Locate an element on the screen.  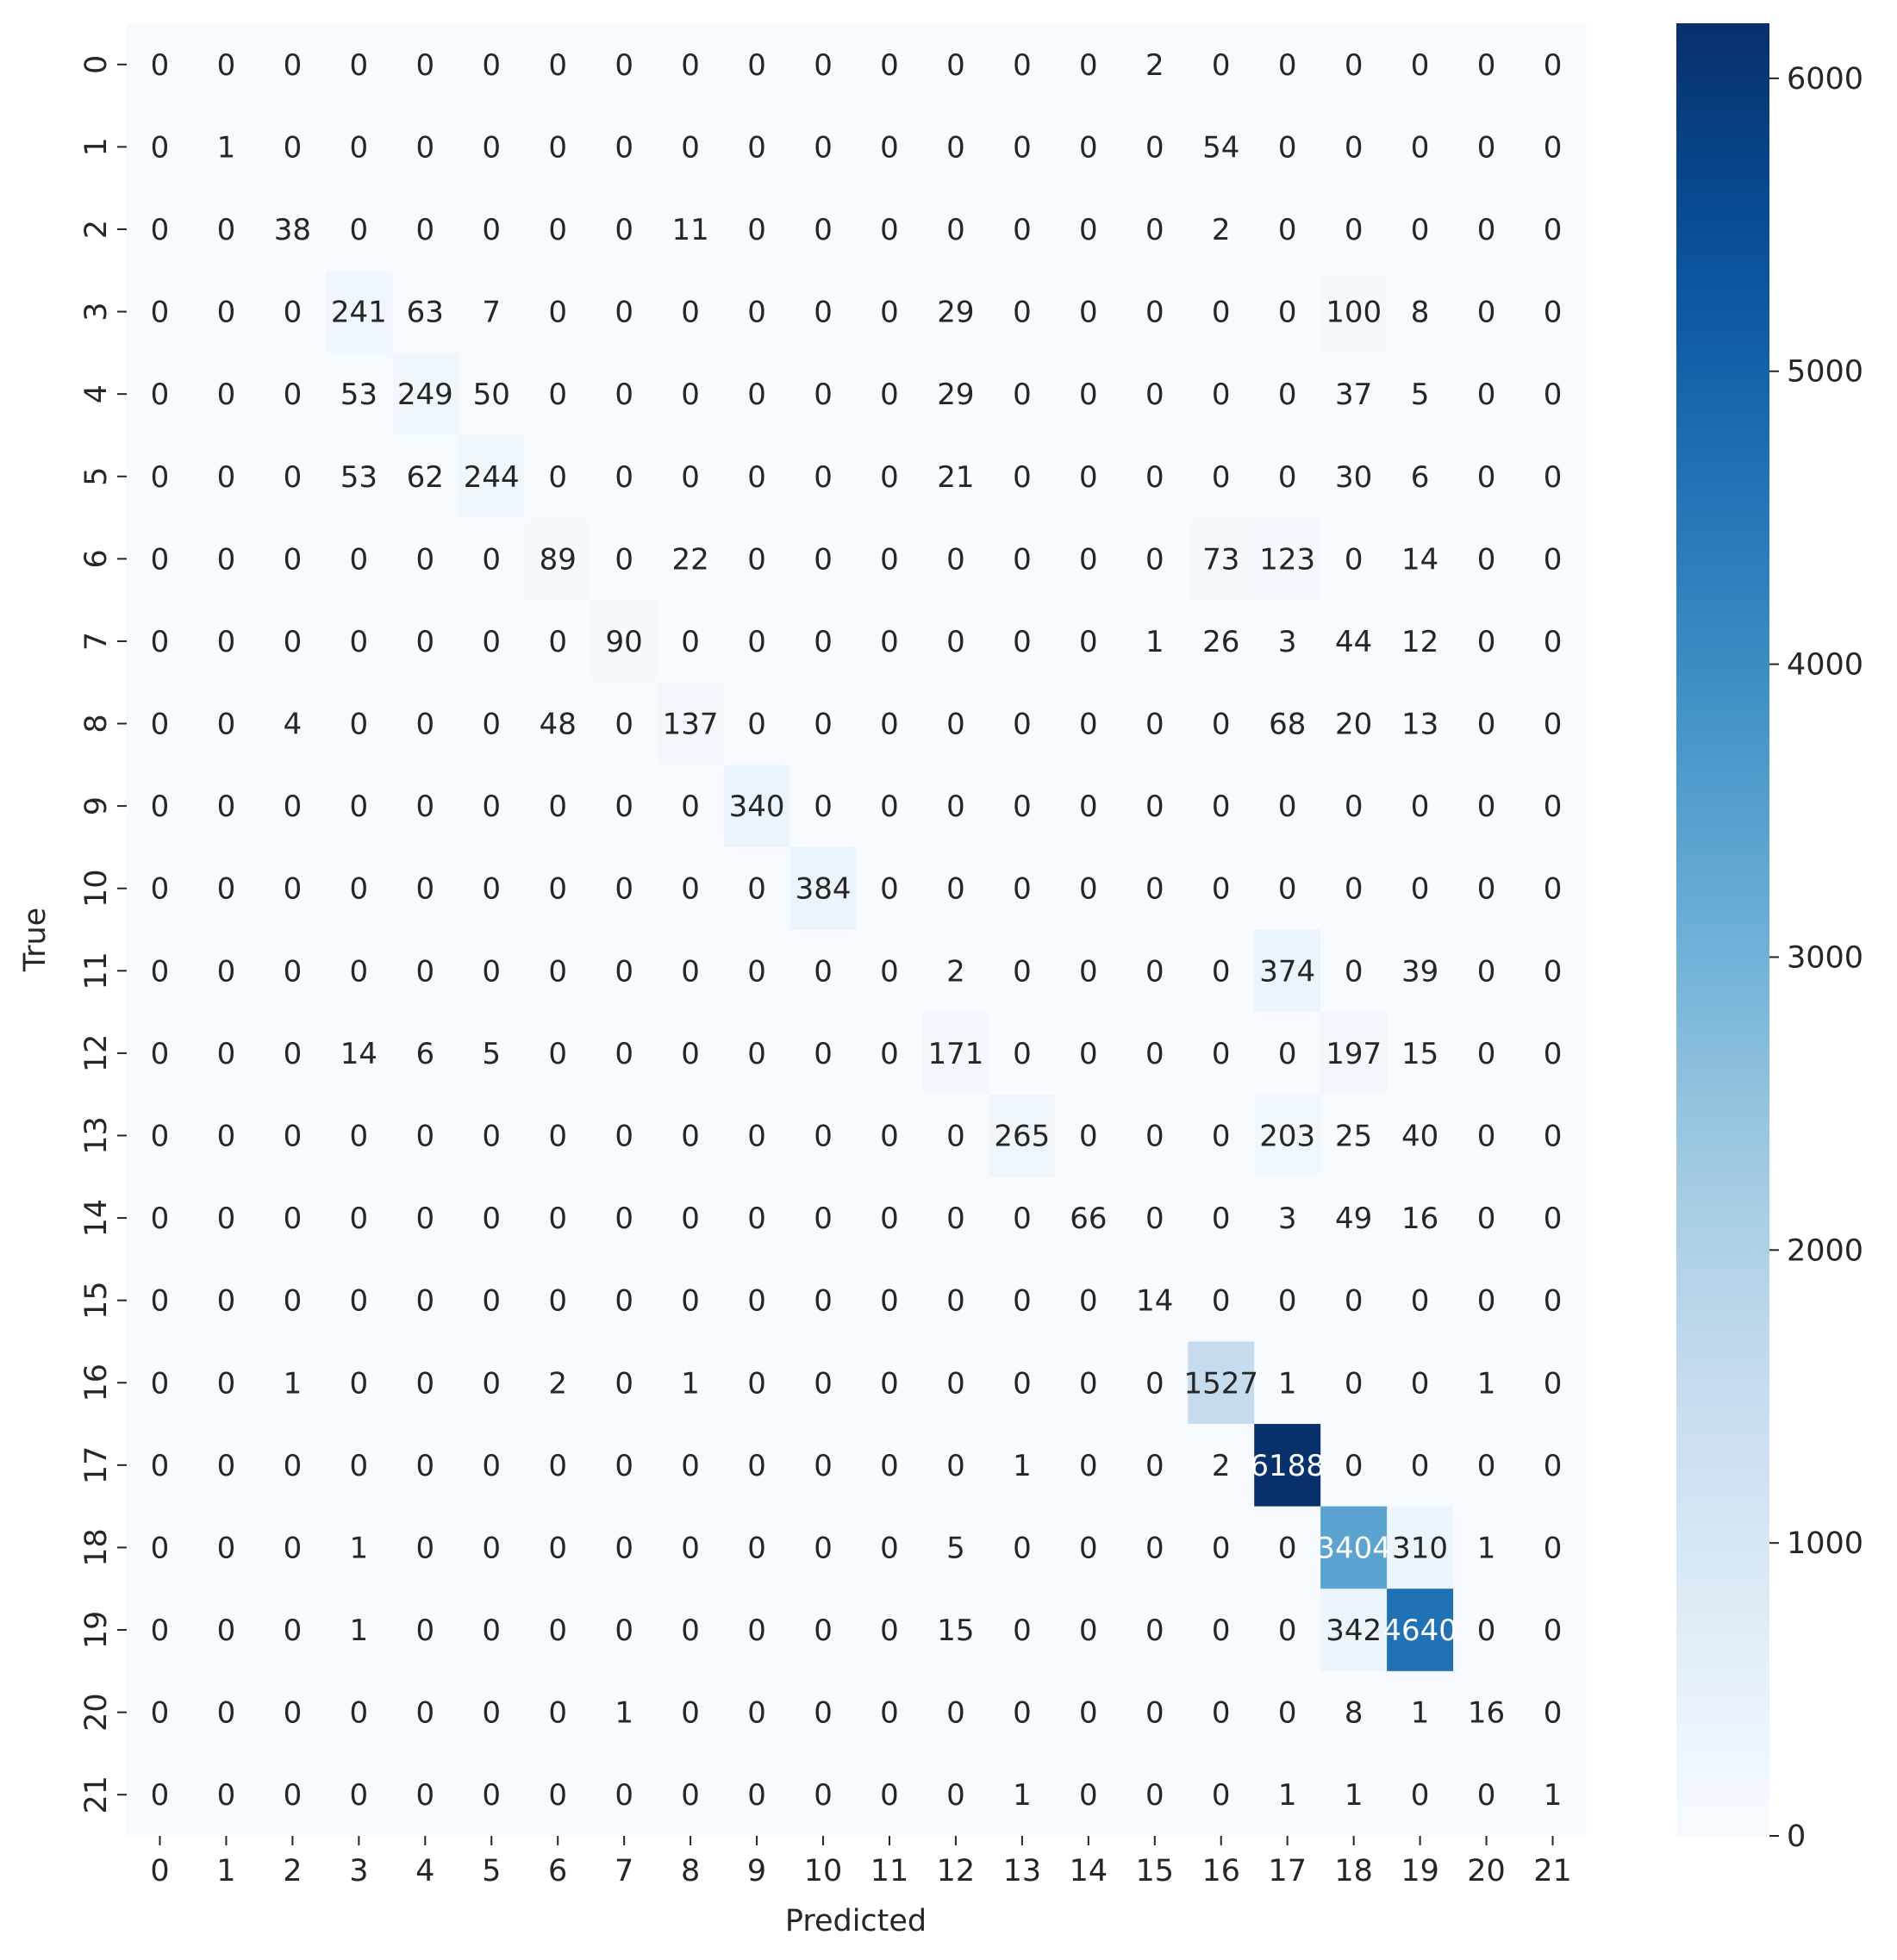
x-tick-label: 14 is located at coordinates (1089, 1871).